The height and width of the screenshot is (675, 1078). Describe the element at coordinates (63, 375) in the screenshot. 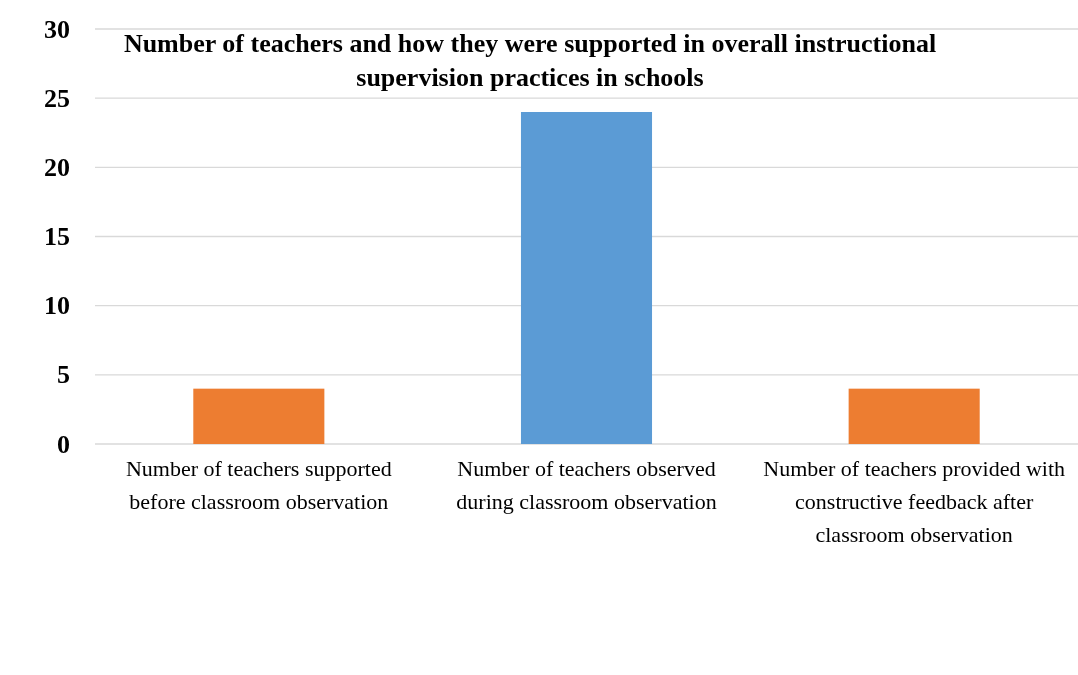

I see `y-tick-label: 5` at that location.